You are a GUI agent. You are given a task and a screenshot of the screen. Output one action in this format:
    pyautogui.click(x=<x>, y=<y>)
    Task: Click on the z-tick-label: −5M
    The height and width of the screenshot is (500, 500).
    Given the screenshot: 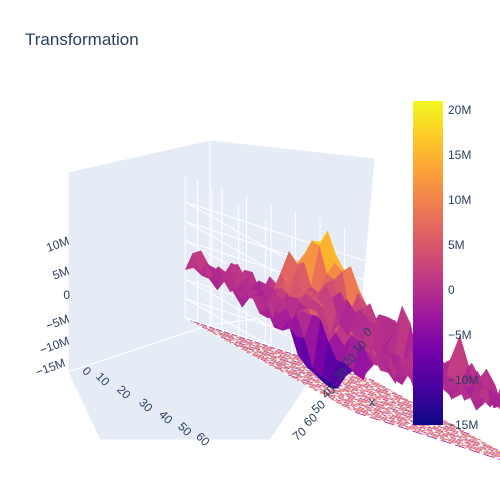 What is the action you would take?
    pyautogui.click(x=57, y=322)
    